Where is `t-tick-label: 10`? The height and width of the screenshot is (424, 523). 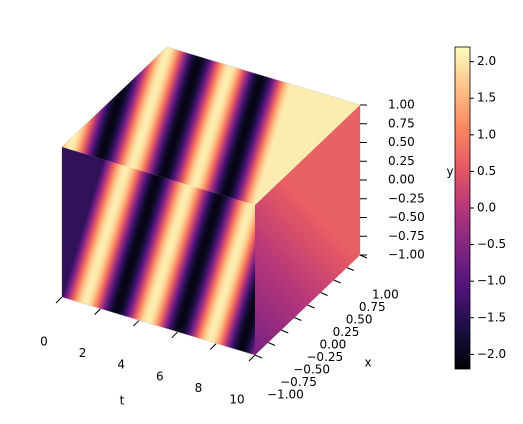 t-tick-label: 10 is located at coordinates (236, 400).